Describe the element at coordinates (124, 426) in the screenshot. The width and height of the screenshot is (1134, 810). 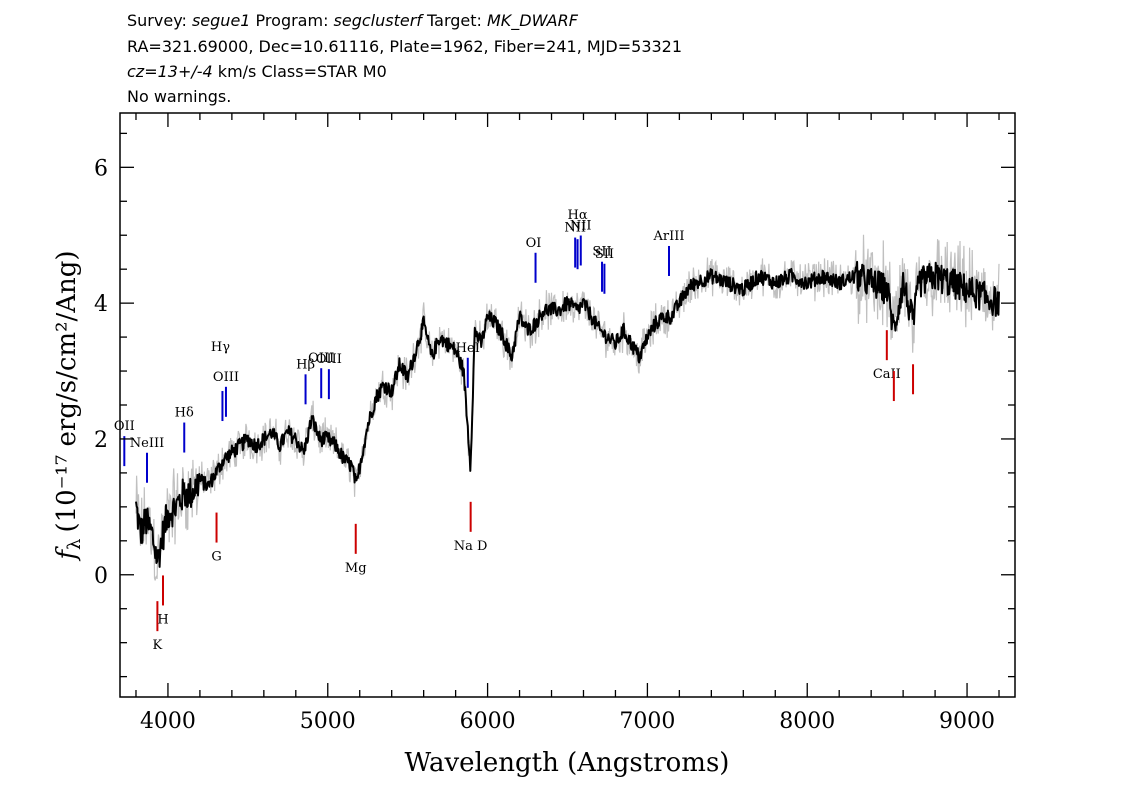
I see `emission-line-label: OII` at that location.